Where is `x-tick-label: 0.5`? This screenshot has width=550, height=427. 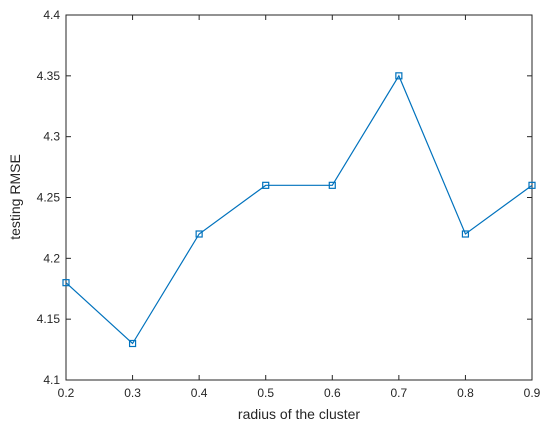 x-tick-label: 0.5 is located at coordinates (265, 393).